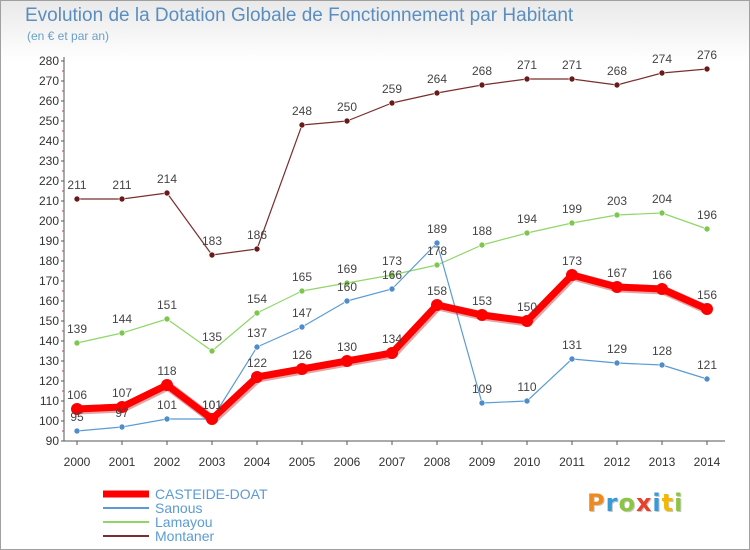 Image resolution: width=750 pixels, height=550 pixels. Describe the element at coordinates (49, 141) in the screenshot. I see `y-tick-label: 240` at that location.